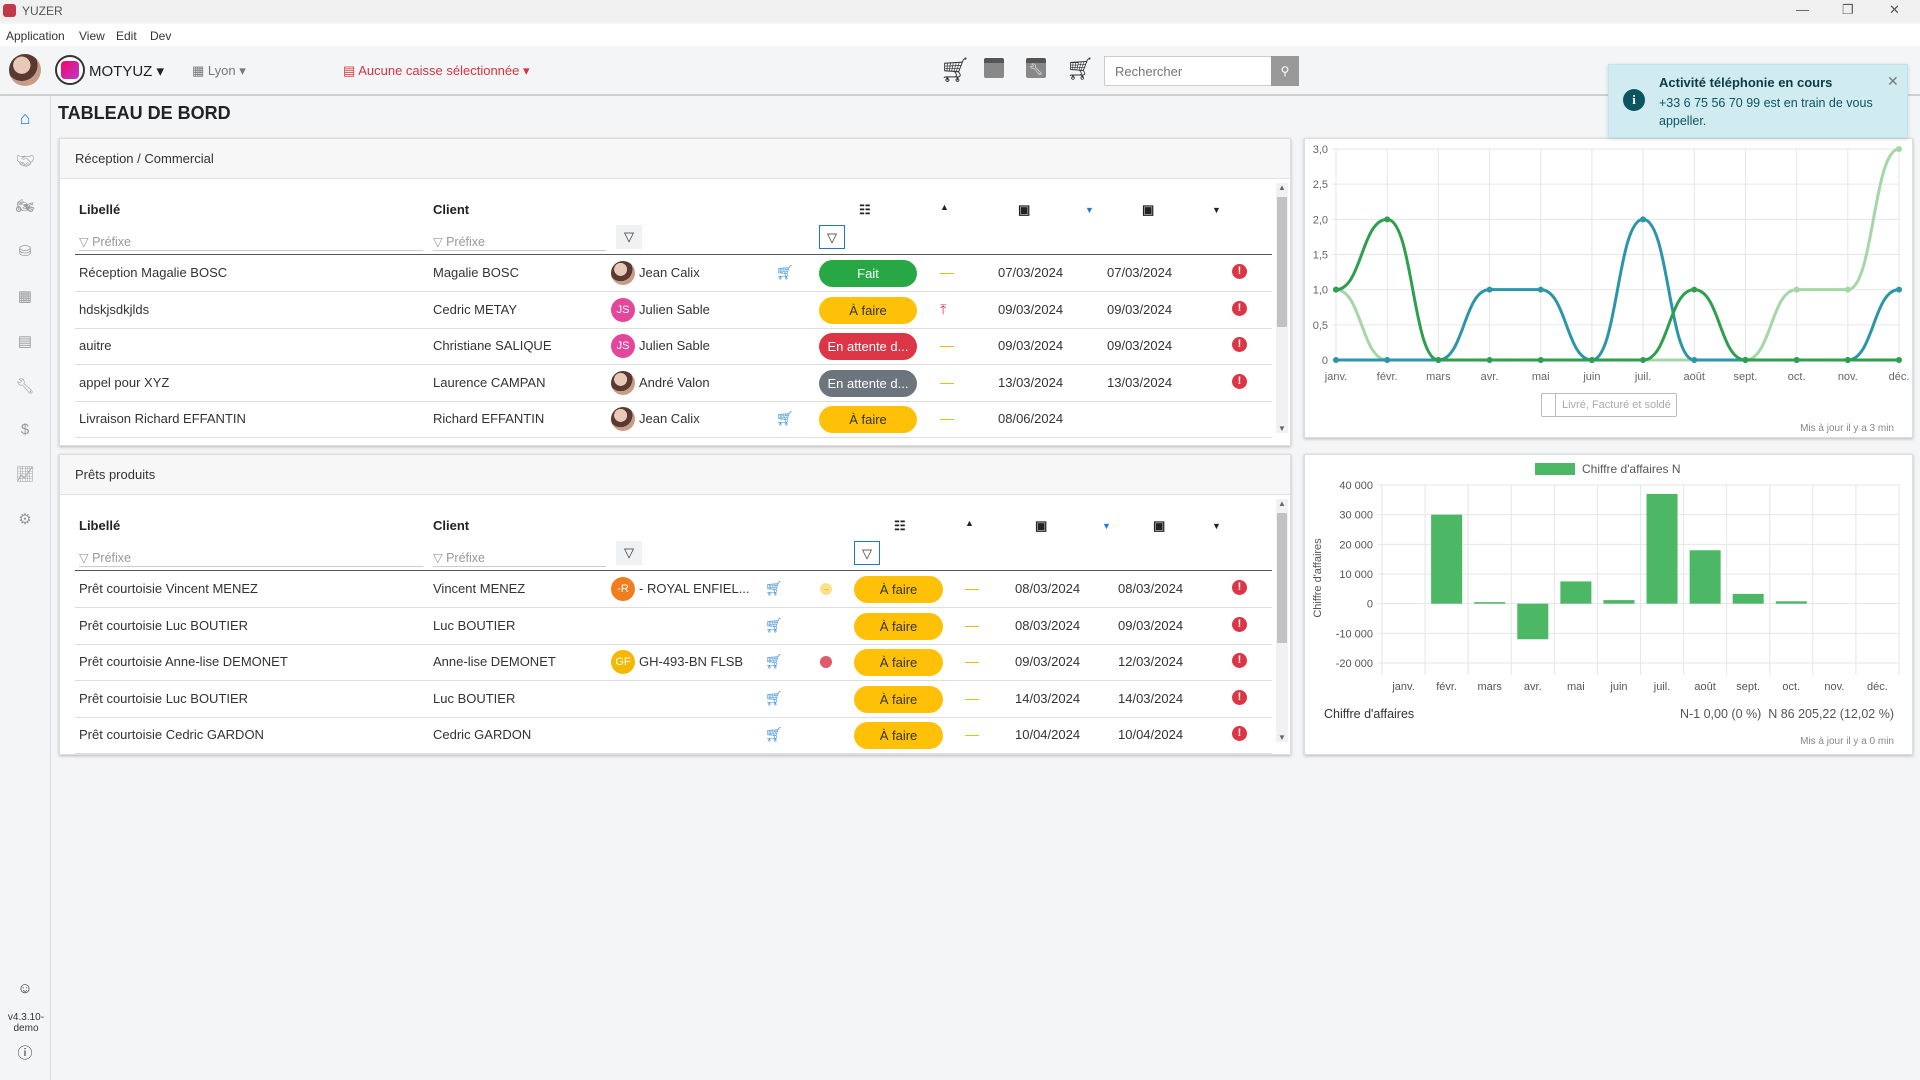 The width and height of the screenshot is (1920, 1080). What do you see at coordinates (1802, 9) in the screenshot?
I see `minimize-icon: —` at bounding box center [1802, 9].